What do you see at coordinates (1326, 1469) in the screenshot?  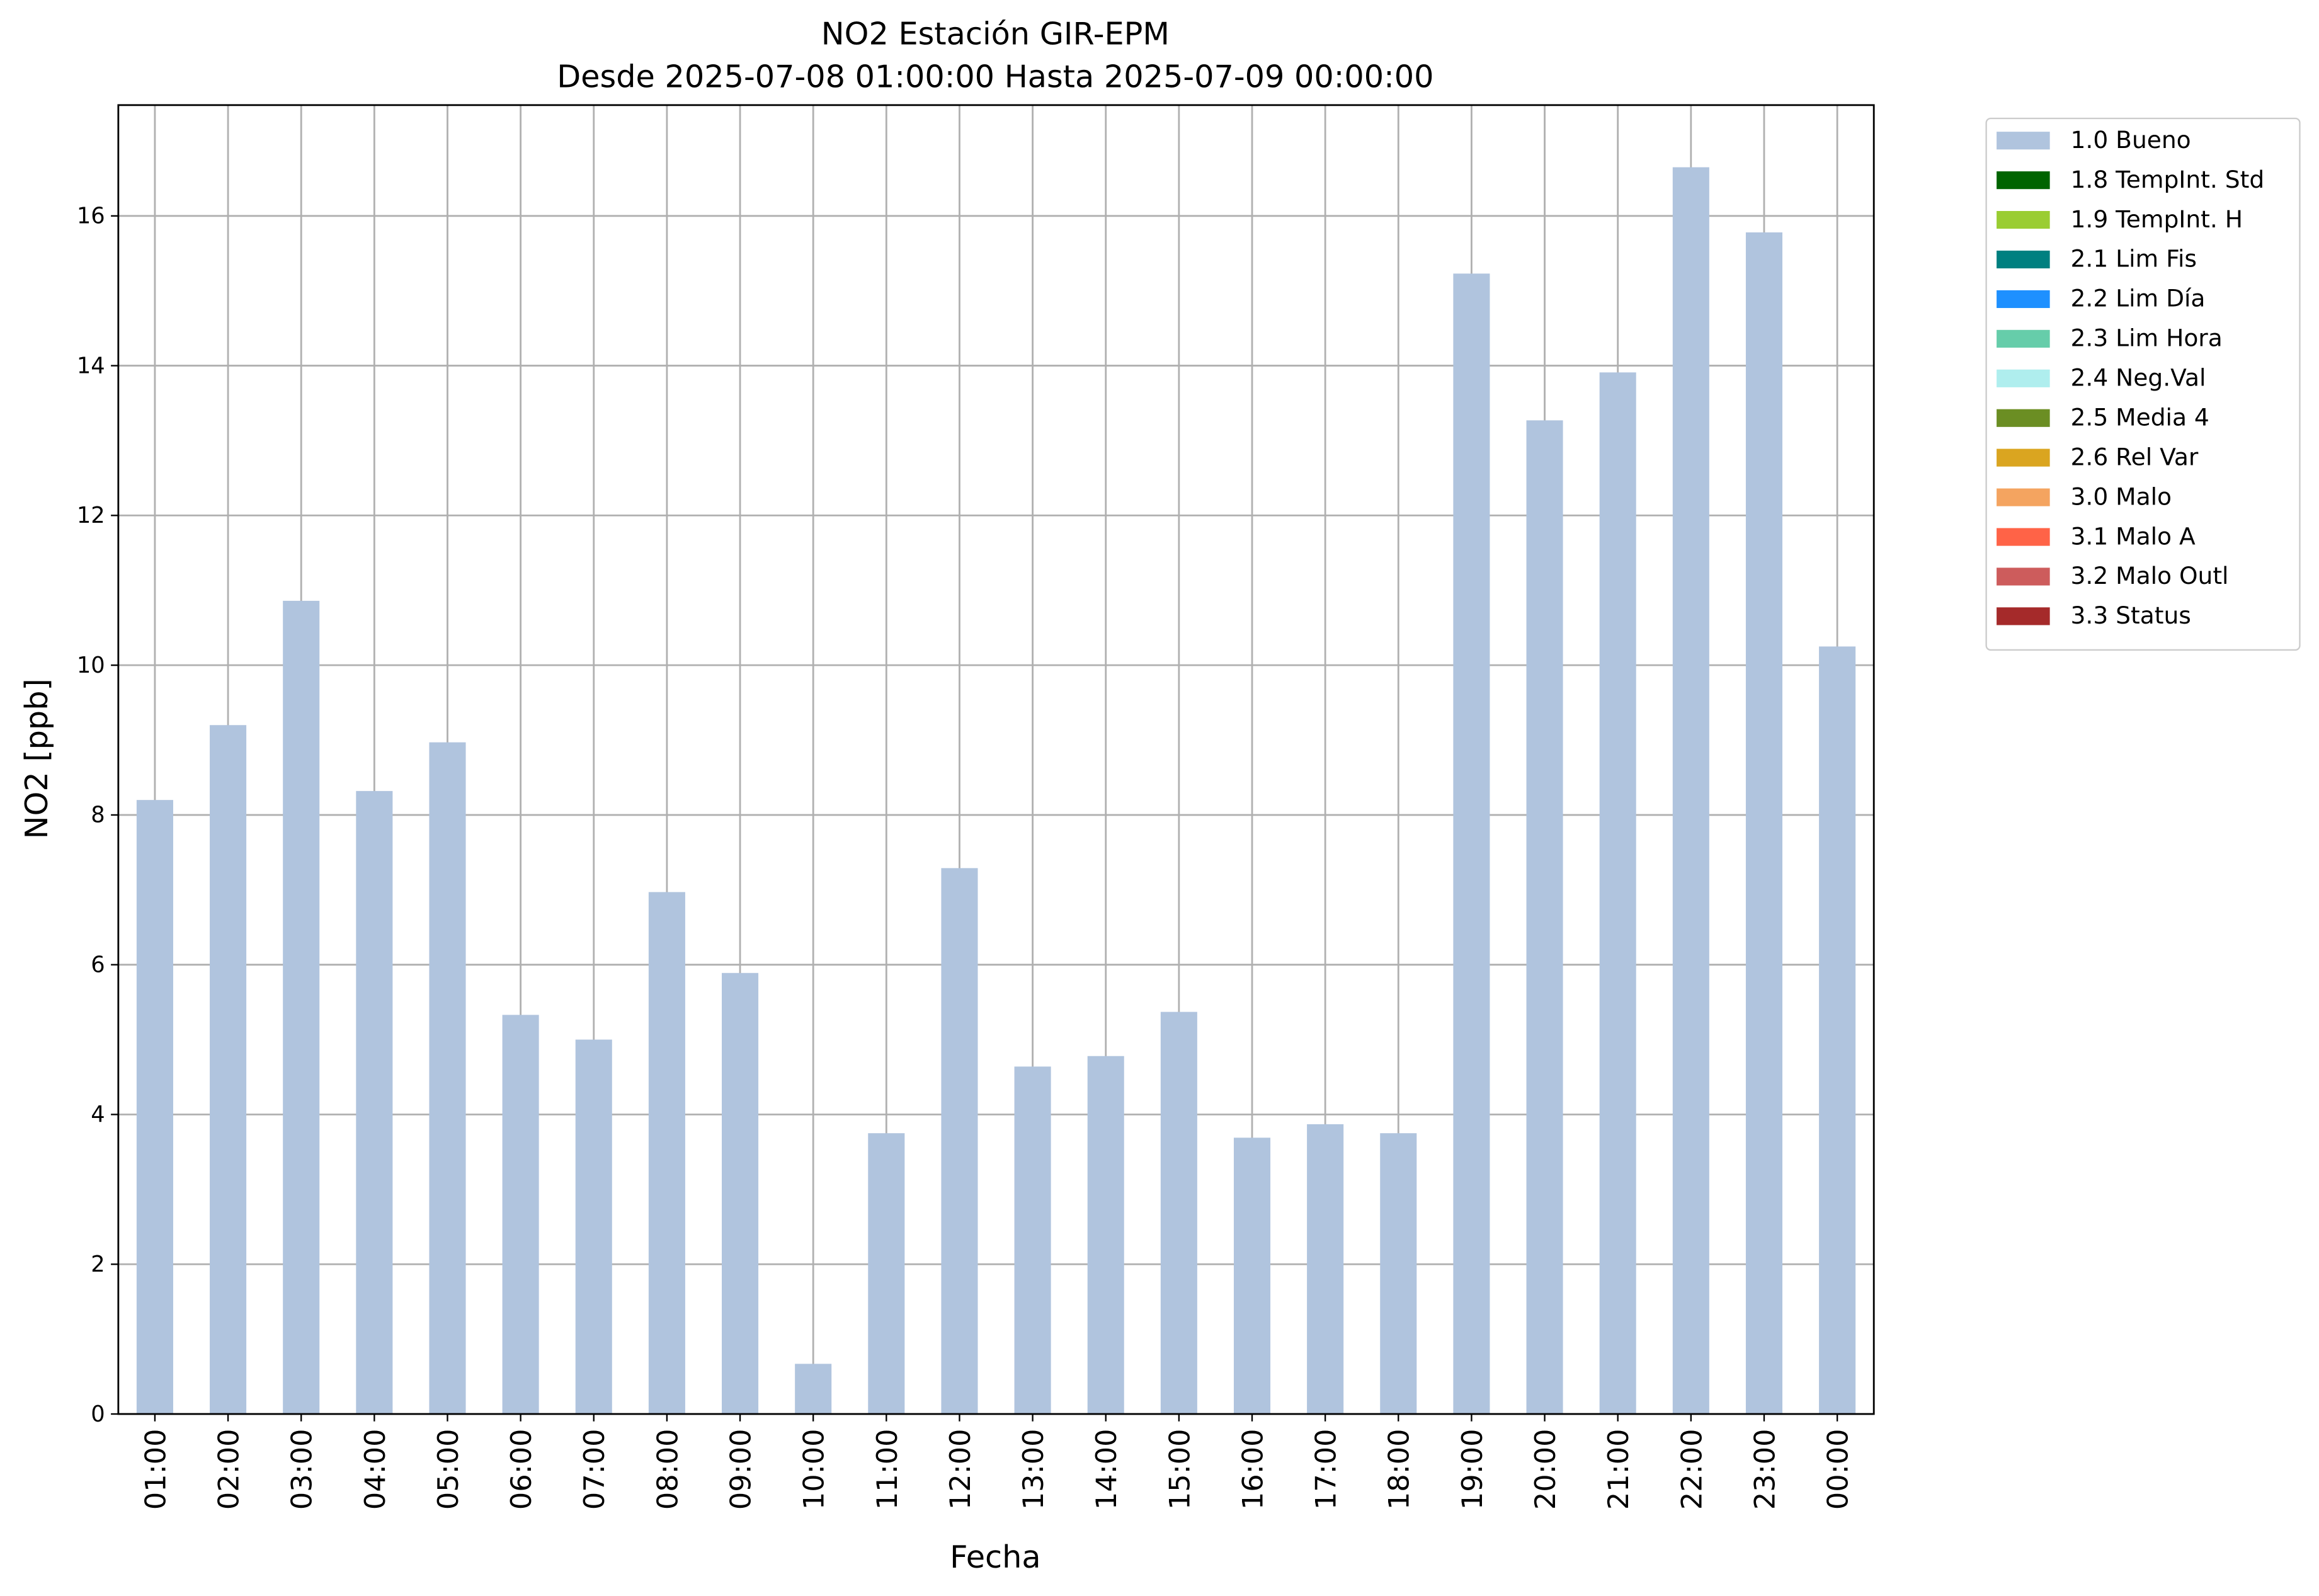 I see `x-tick-label: 17:00` at bounding box center [1326, 1469].